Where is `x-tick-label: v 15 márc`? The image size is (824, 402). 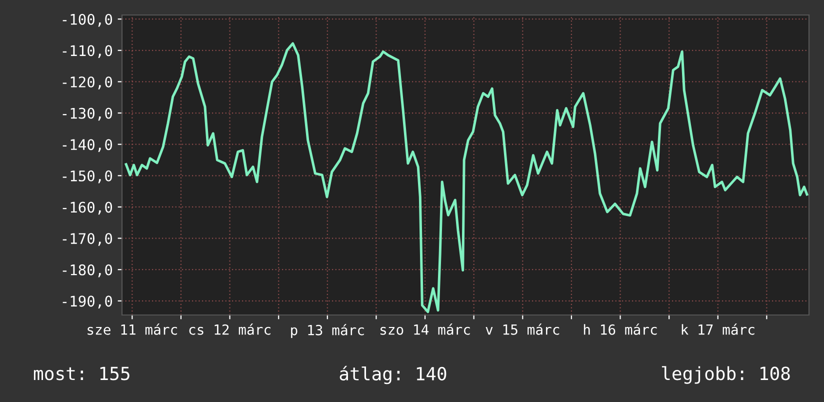
x-tick-label: v 15 márc is located at coordinates (523, 329).